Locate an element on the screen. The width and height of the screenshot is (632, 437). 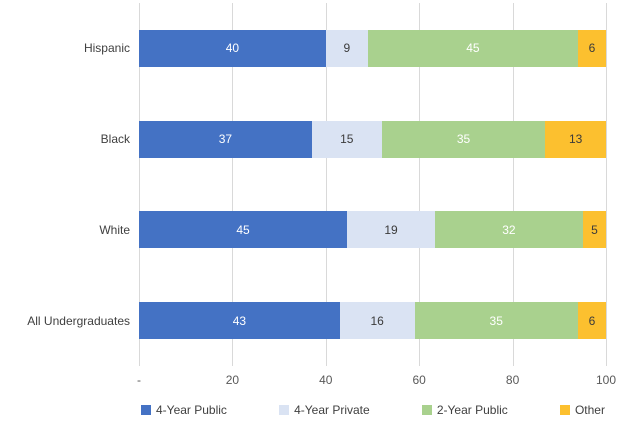
bar-segment-label: 13 is located at coordinates (575, 139).